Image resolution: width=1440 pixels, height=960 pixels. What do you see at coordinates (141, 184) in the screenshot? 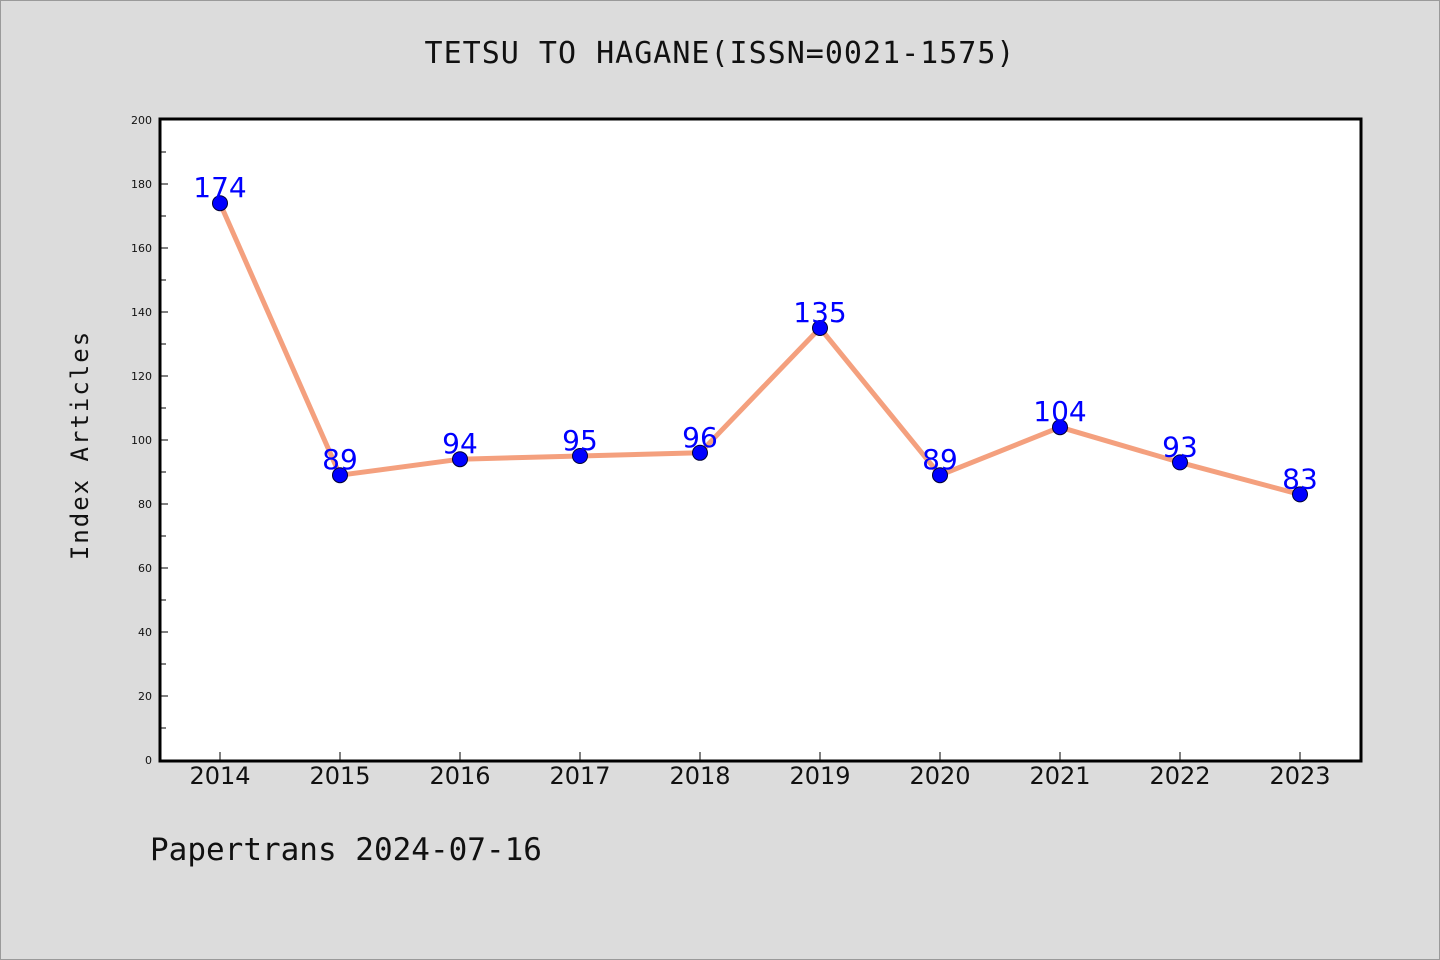
I see `y-tick-label: 180` at bounding box center [141, 184].